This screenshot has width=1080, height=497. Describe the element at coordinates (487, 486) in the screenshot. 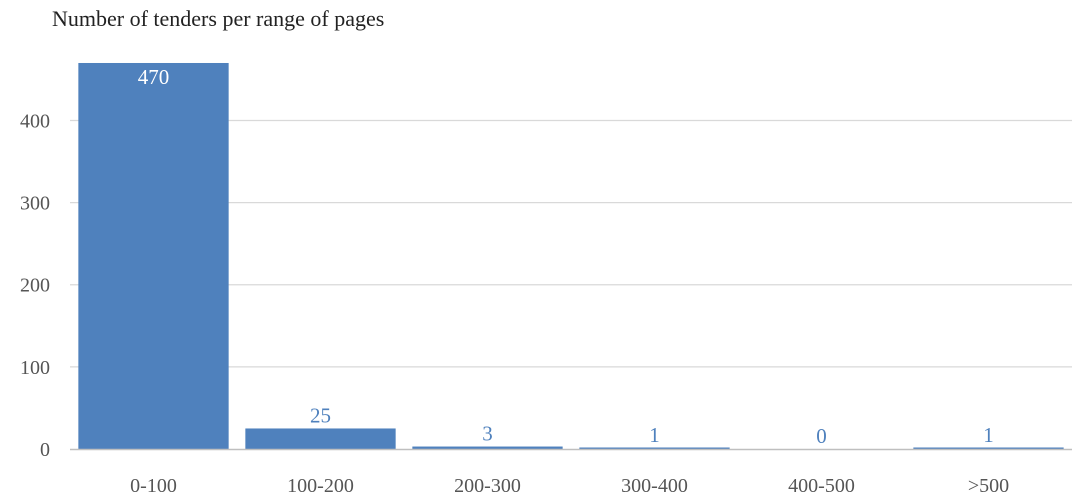

I see `x-tick-label: 200-300` at that location.